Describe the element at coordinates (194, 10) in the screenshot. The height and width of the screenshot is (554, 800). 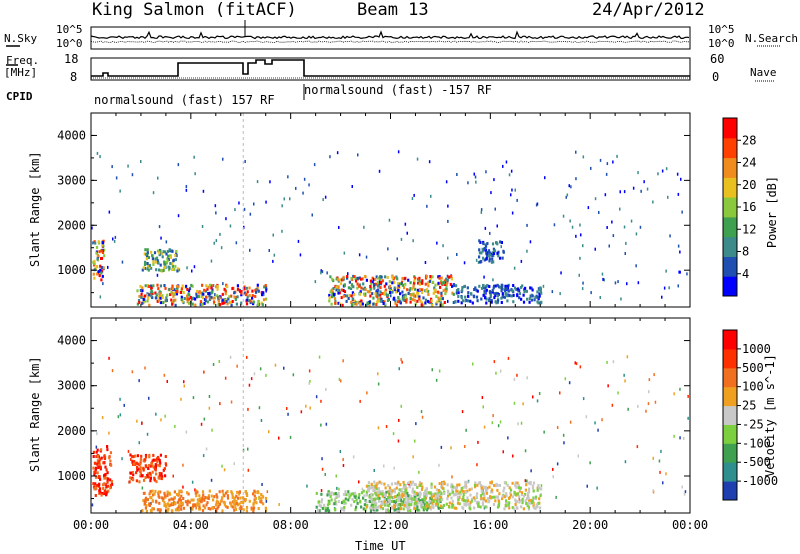
I see `station-title: King Salmon (fitACF)` at that location.